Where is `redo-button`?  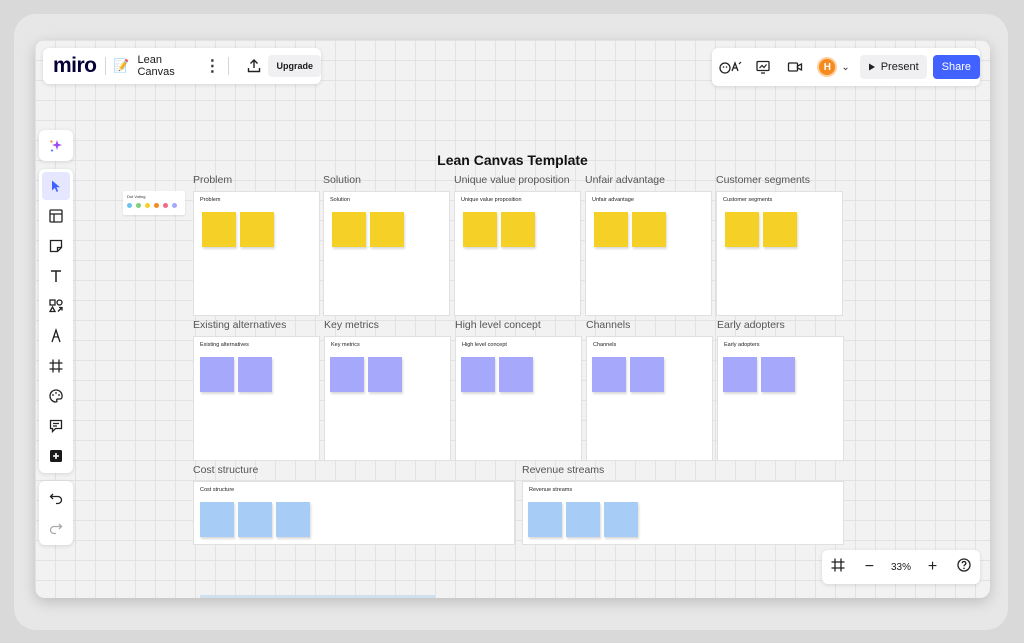 redo-button is located at coordinates (56, 528).